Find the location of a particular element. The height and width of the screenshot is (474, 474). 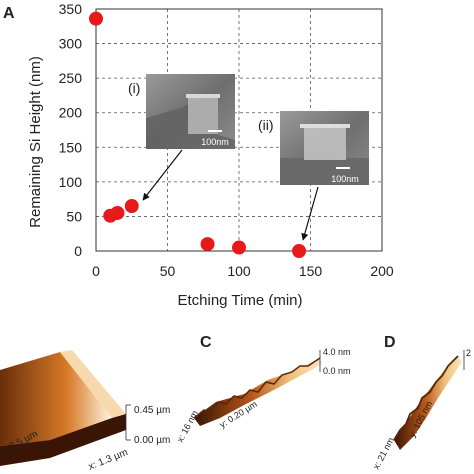

scale-bar-label-i: 100nm is located at coordinates (215, 142).